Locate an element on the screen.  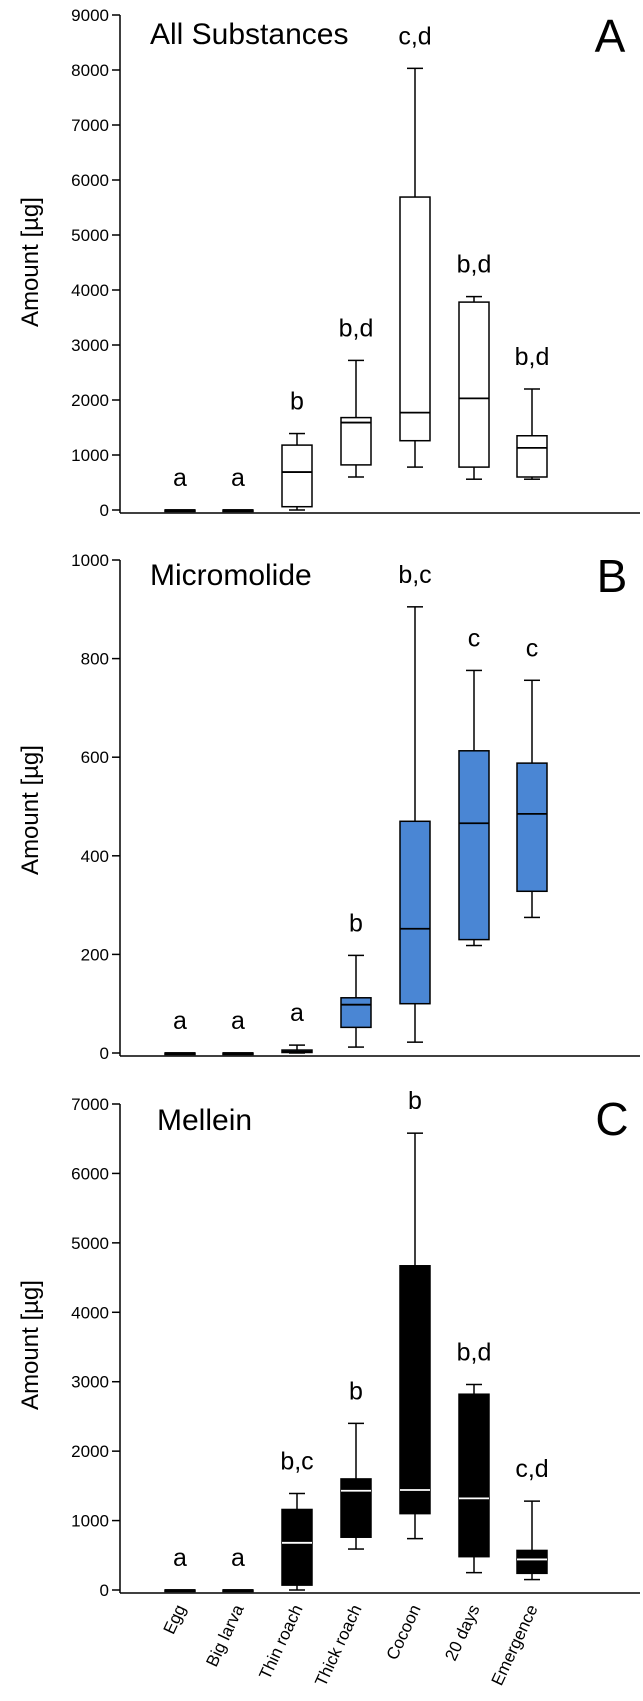
y-tick-label: 400 is located at coordinates (95, 856).